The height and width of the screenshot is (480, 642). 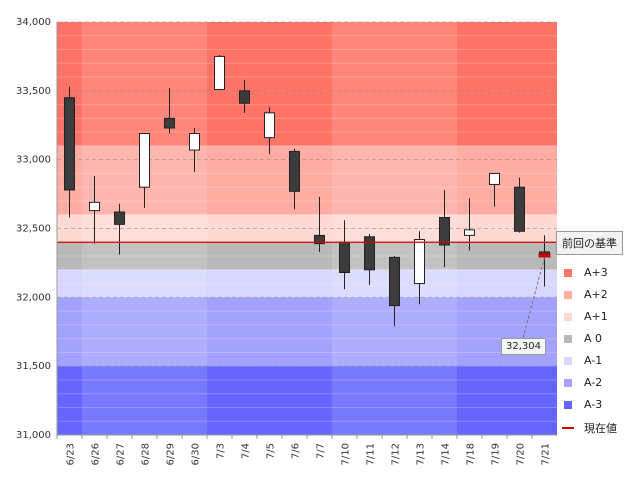 What do you see at coordinates (33, 435) in the screenshot?
I see `y-tick-label: 31,000` at bounding box center [33, 435].